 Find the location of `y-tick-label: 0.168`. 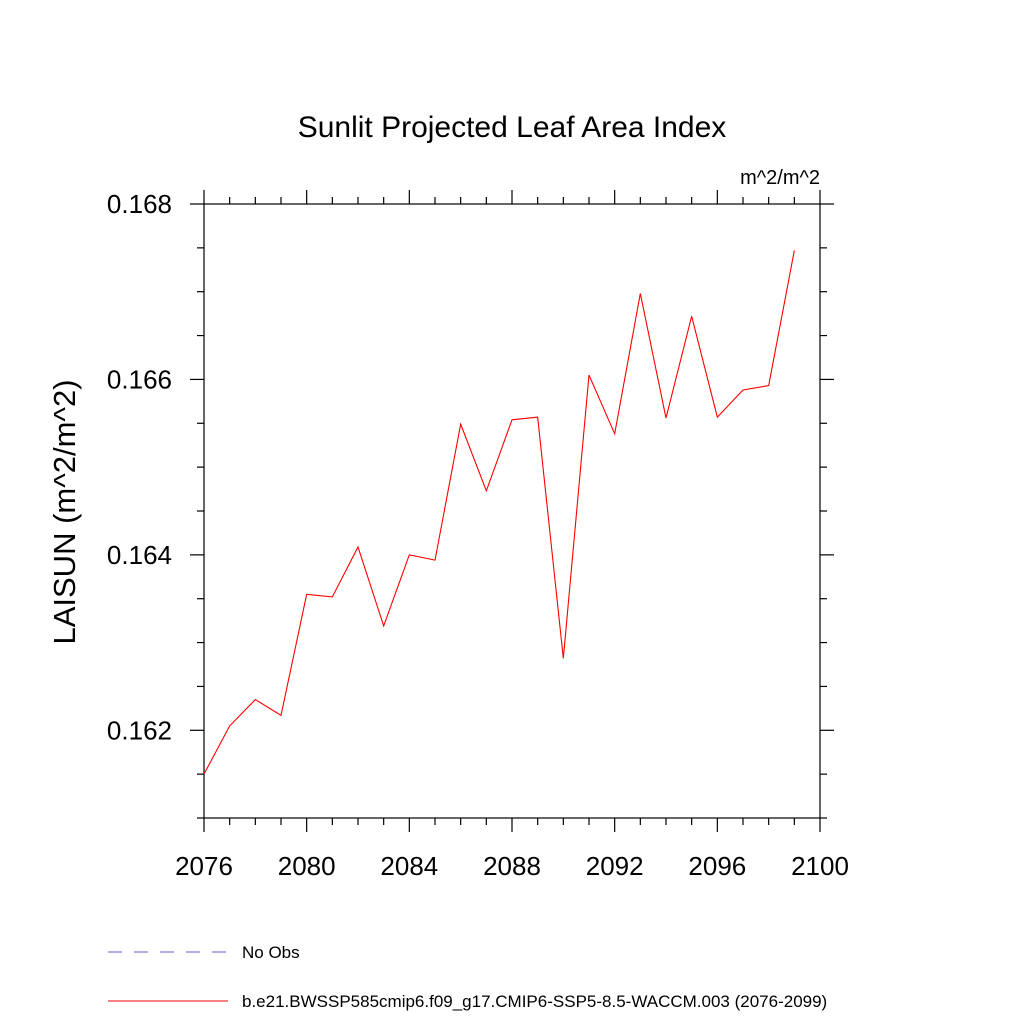

y-tick-label: 0.168 is located at coordinates (139, 204).